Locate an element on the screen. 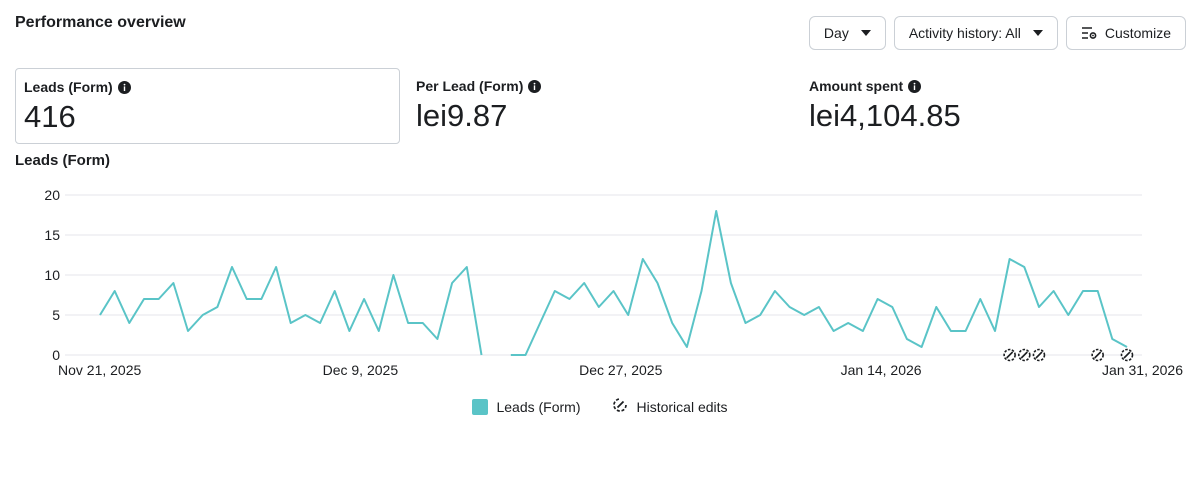  y-tick-label: 20 is located at coordinates (52, 195).